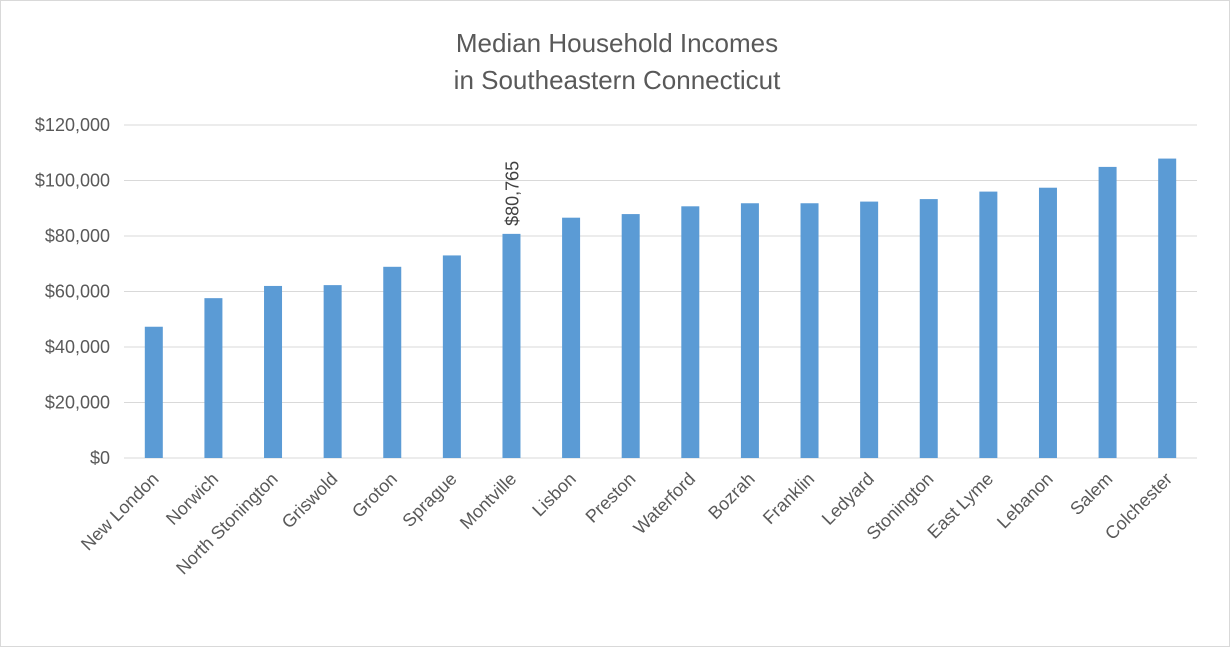 The width and height of the screenshot is (1230, 647). I want to click on x-tick-label: Montville, so click(488, 501).